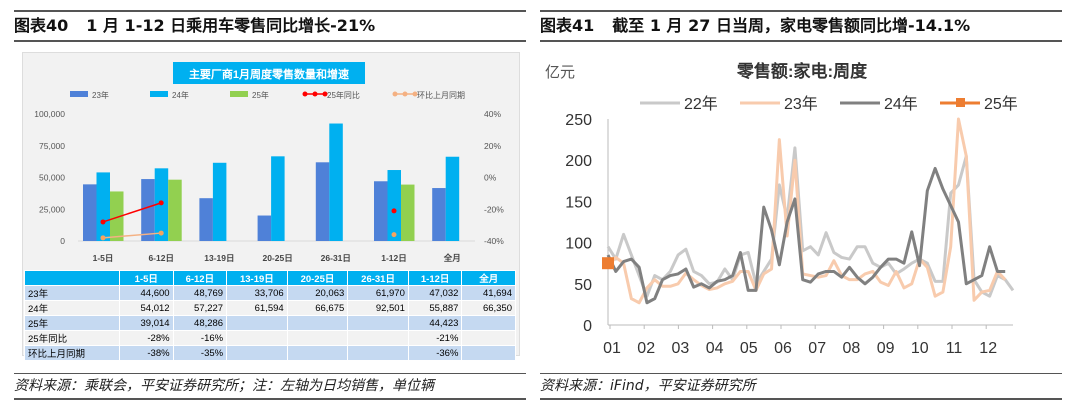  Describe the element at coordinates (103, 258) in the screenshot. I see `x-tick-label: 1-5日` at that location.